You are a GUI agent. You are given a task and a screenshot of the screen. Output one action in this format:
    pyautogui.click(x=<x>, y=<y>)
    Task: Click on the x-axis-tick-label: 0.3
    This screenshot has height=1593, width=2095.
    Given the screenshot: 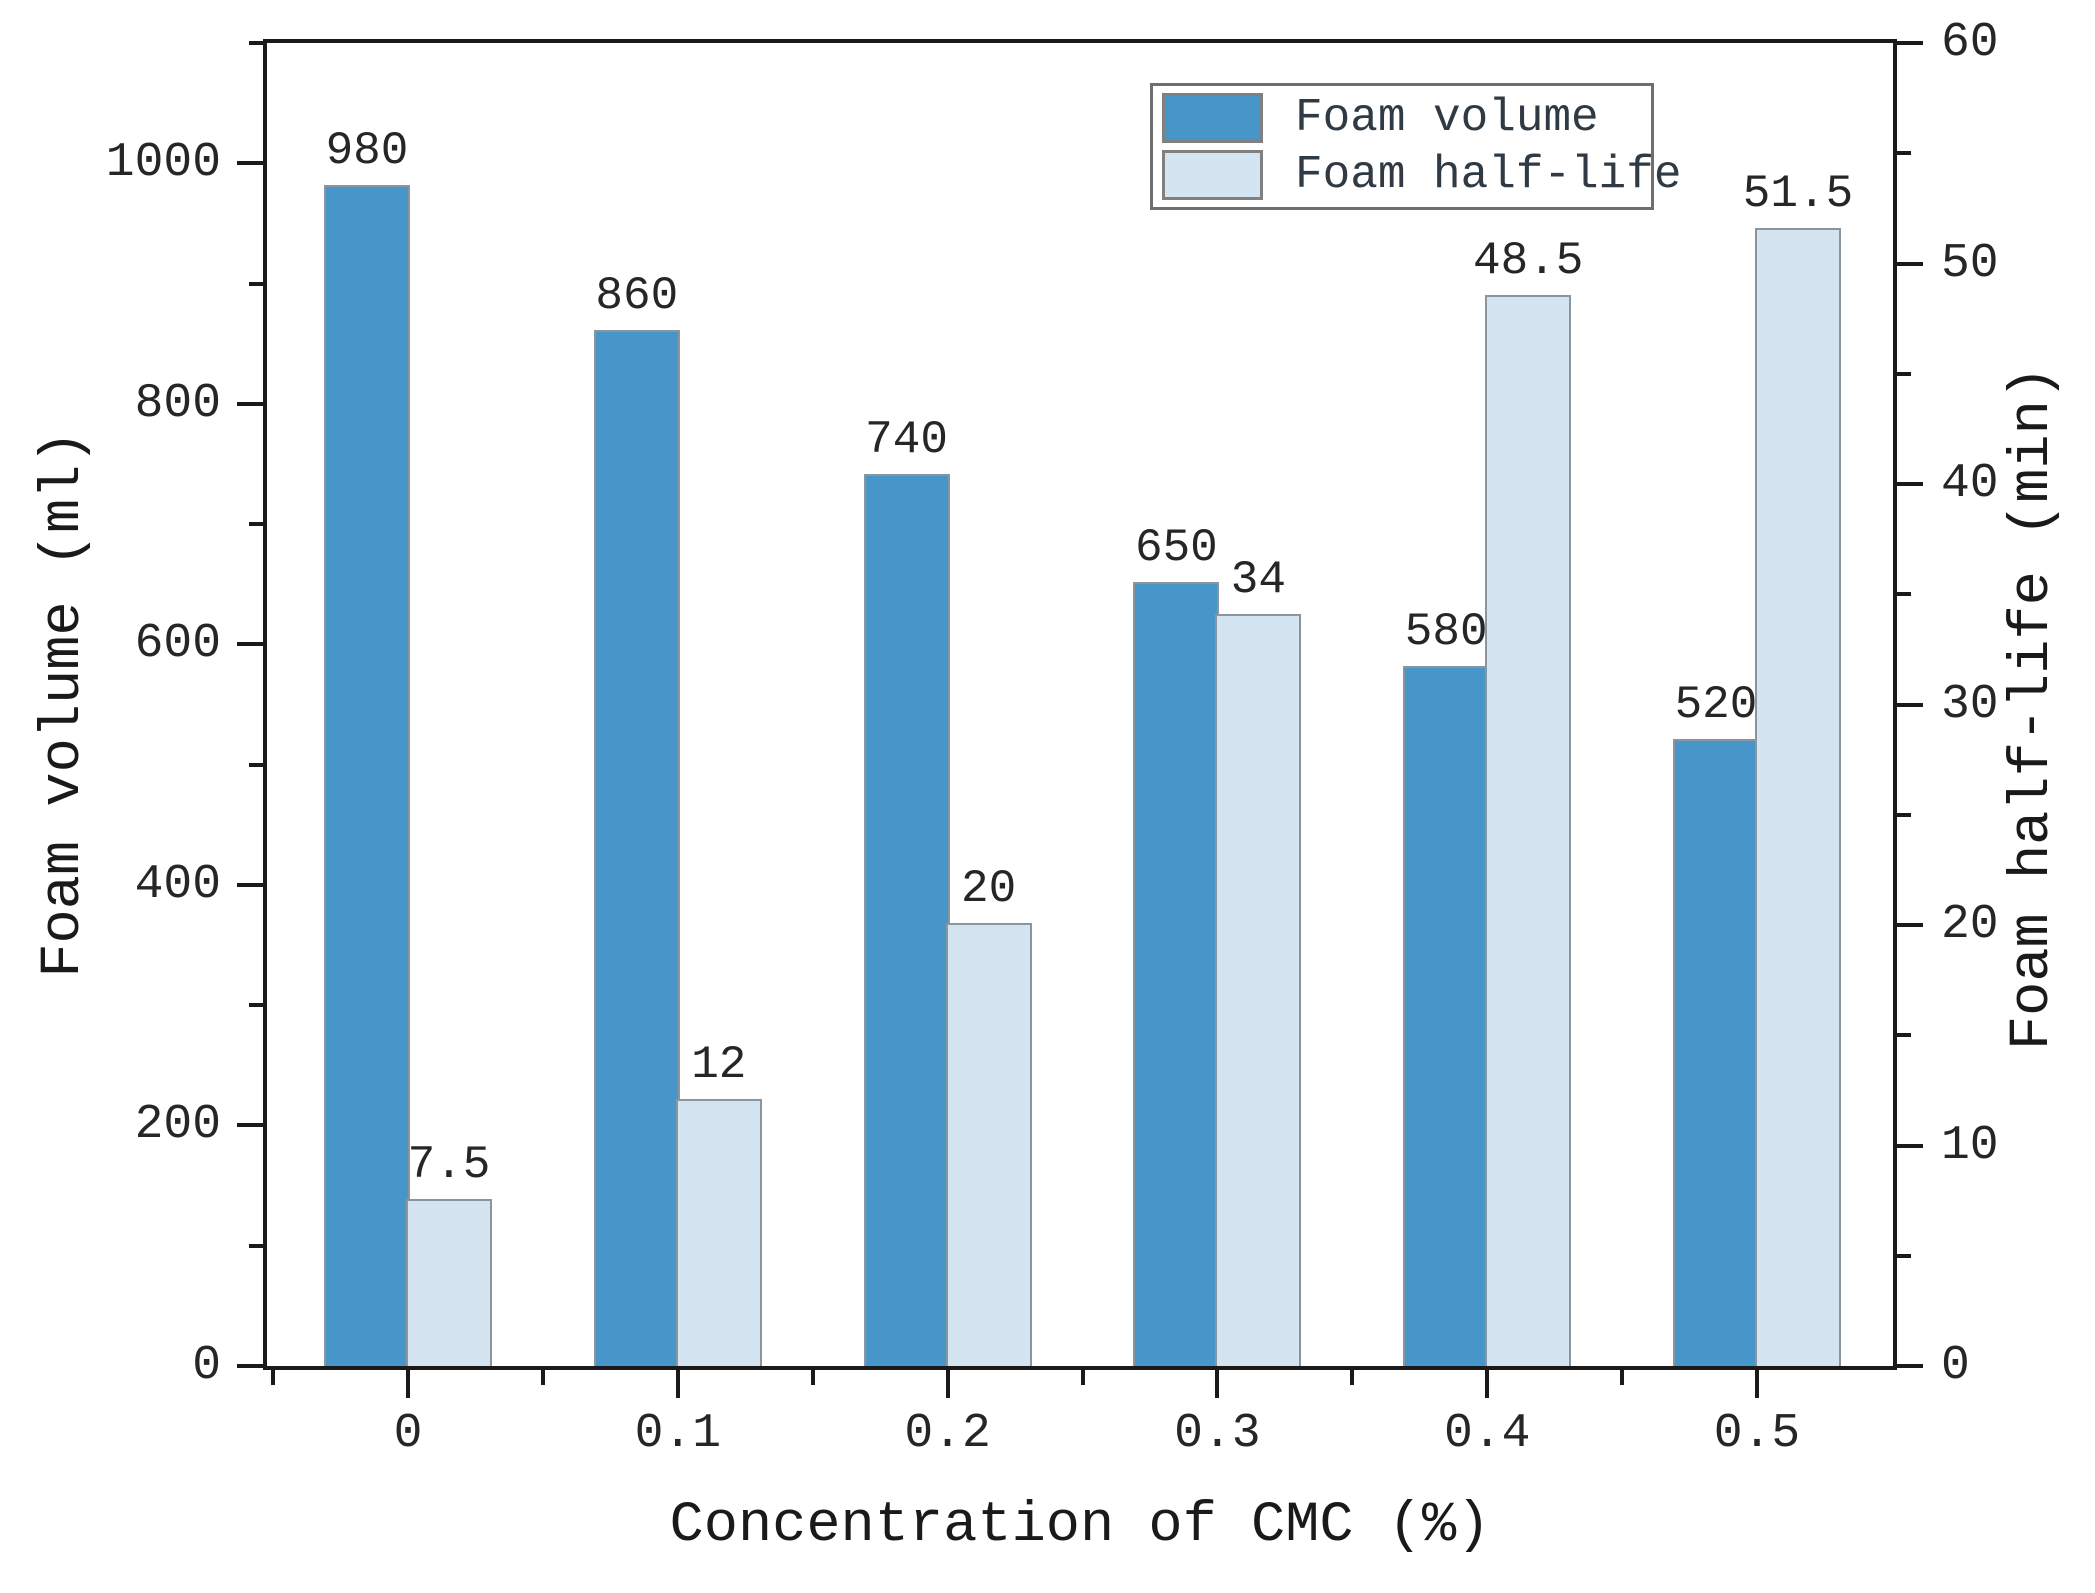 What is the action you would take?
    pyautogui.click(x=1217, y=1434)
    